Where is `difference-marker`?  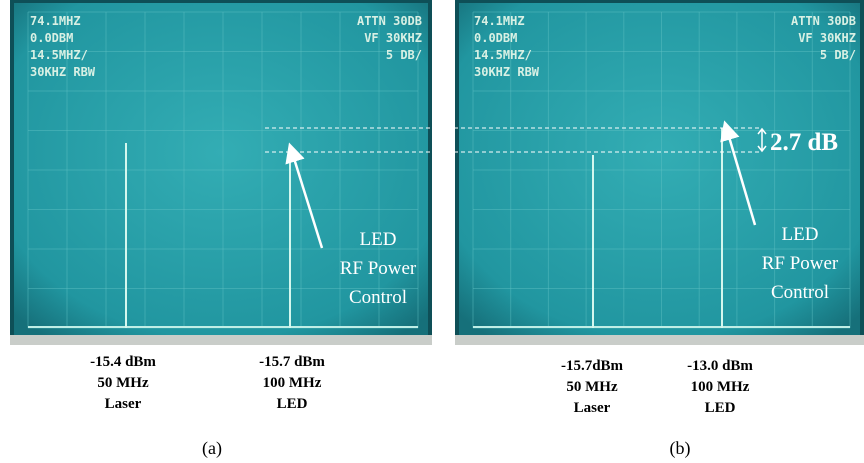 difference-marker is located at coordinates (762, 140).